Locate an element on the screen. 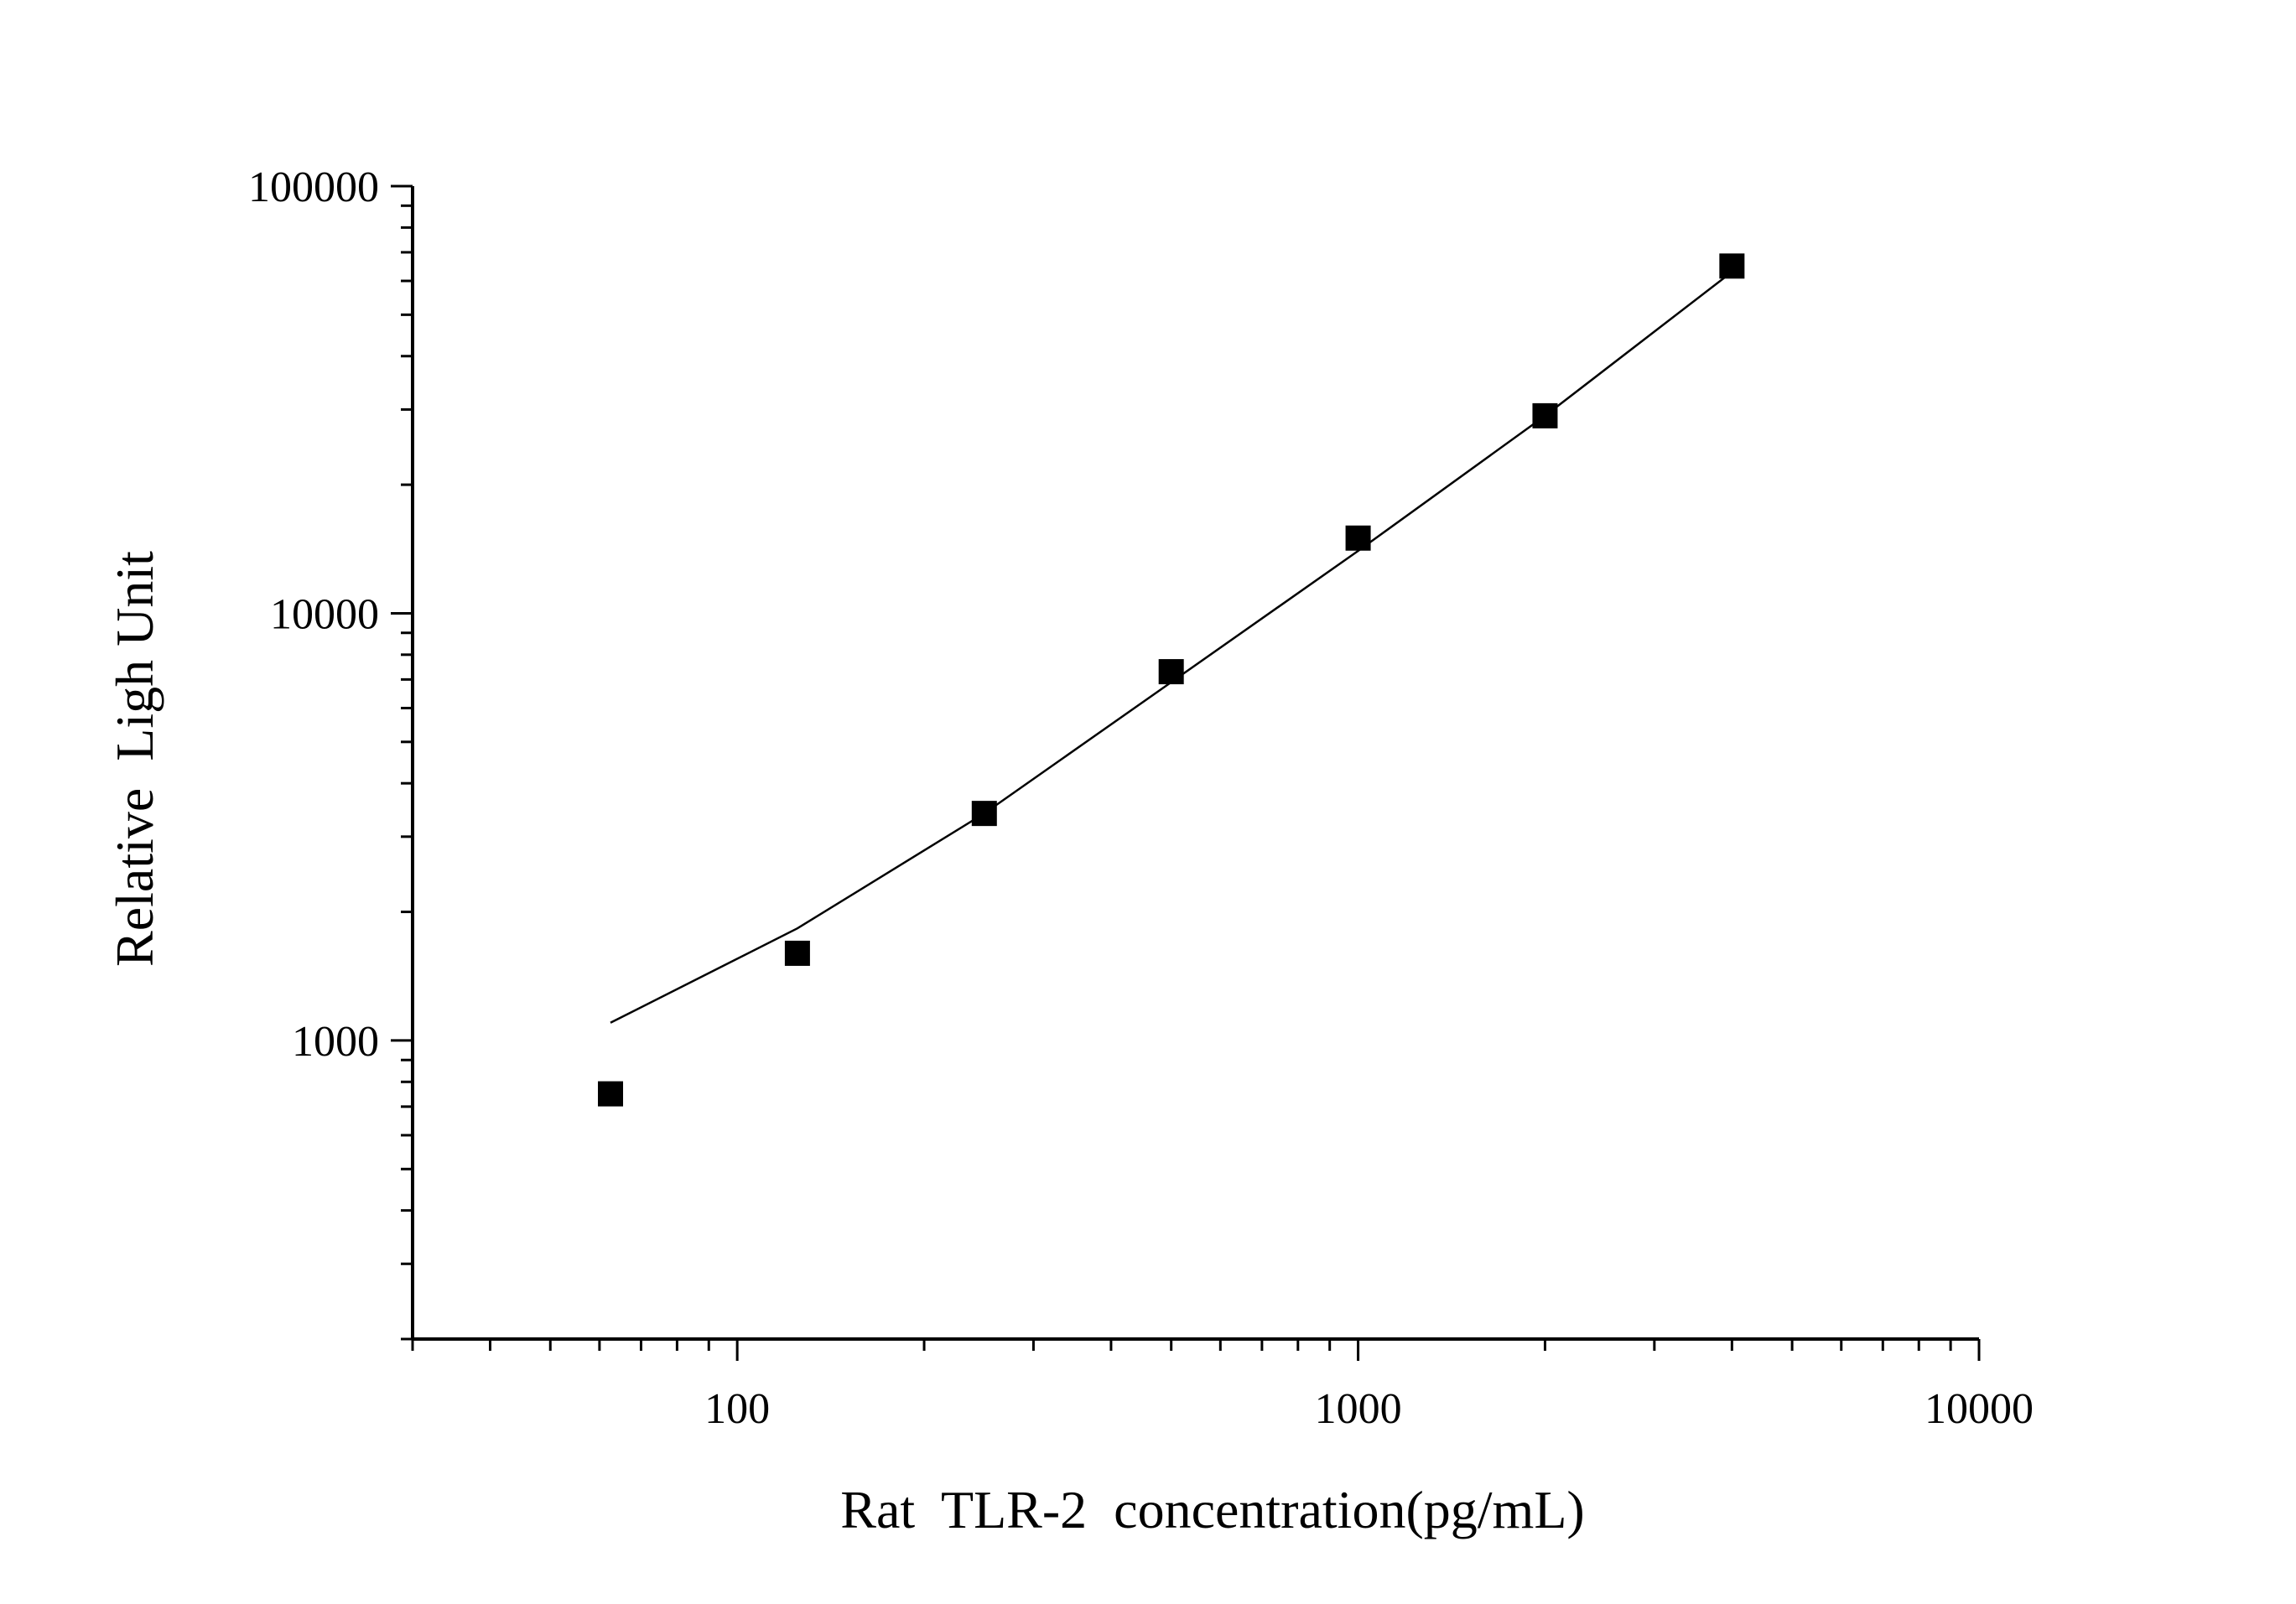 The image size is (2296, 1604). y-tick-label: 10000 is located at coordinates (324, 614).